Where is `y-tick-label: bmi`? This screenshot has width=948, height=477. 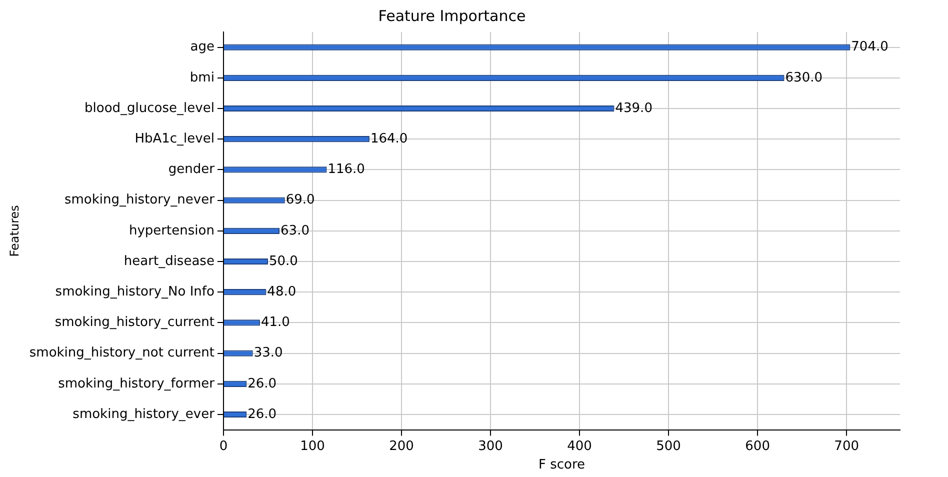 y-tick-label: bmi is located at coordinates (202, 78).